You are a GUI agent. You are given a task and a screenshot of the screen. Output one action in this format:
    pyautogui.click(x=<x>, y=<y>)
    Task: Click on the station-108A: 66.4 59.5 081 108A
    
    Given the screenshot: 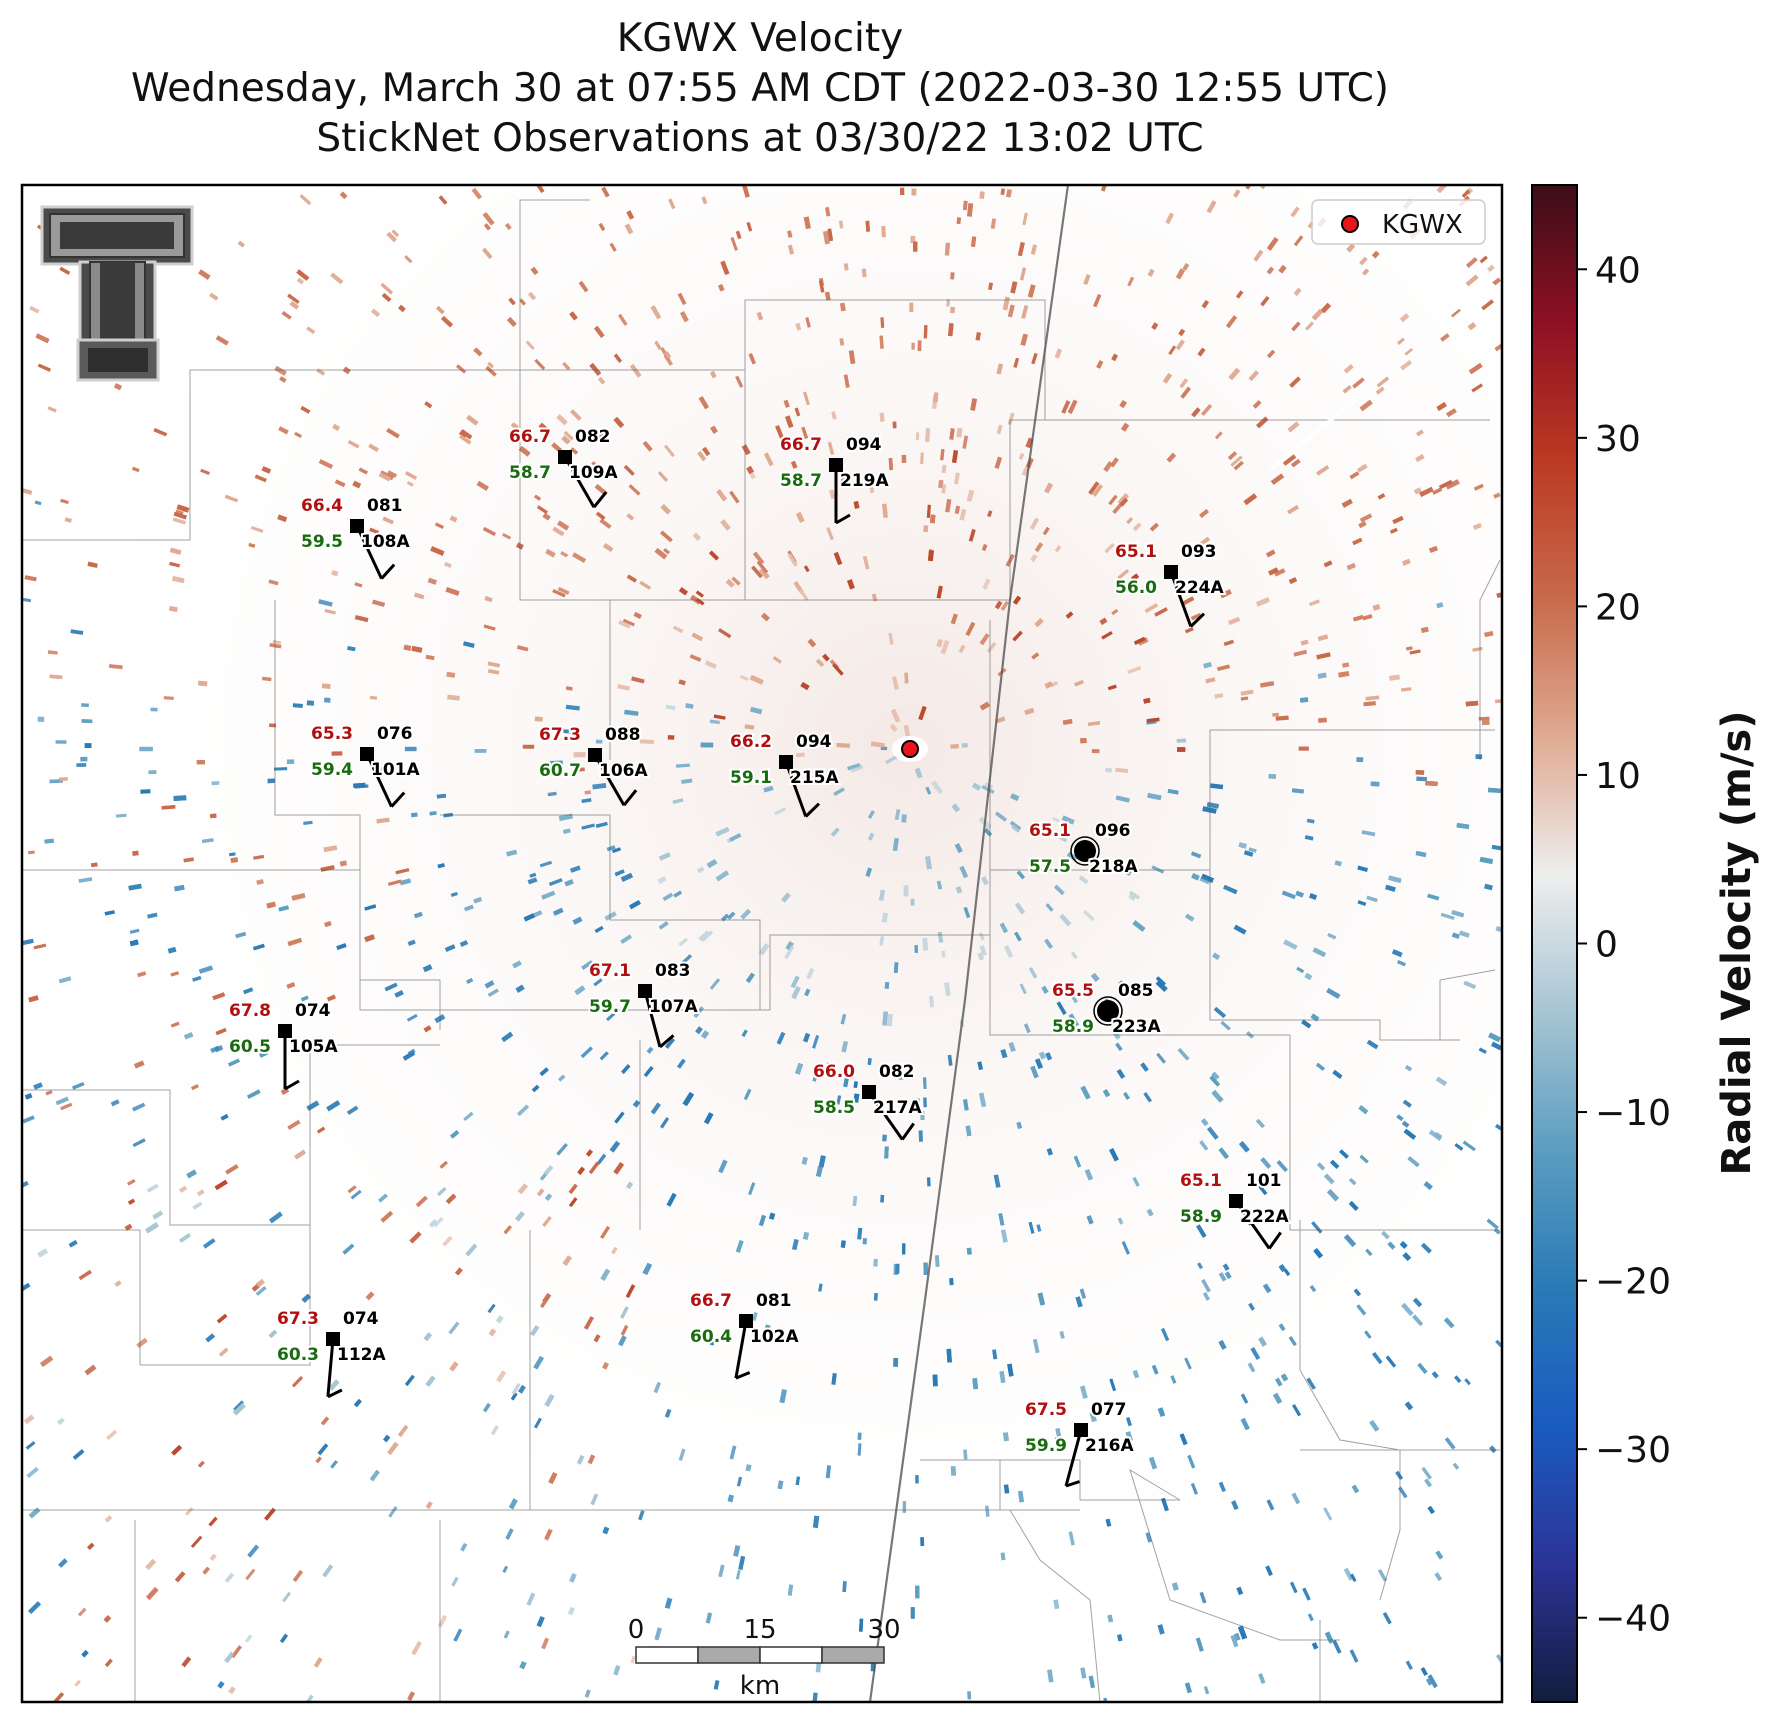 What is the action you would take?
    pyautogui.click(x=355, y=537)
    